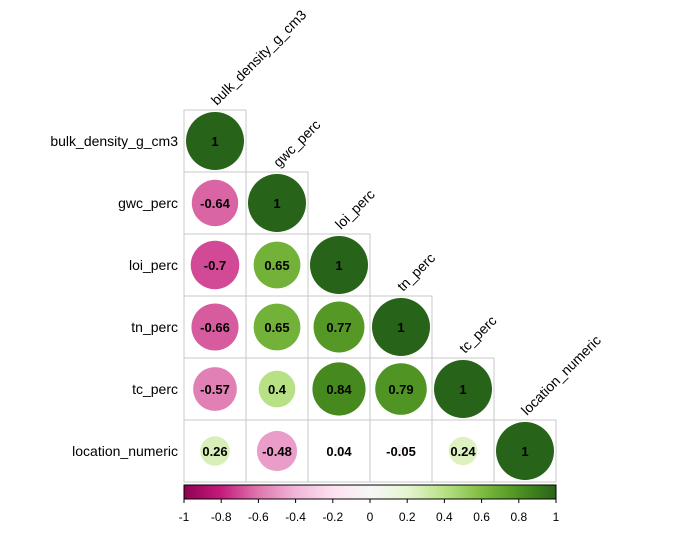 This screenshot has width=694, height=539. I want to click on correlation-value-label: -0.48, so click(277, 451).